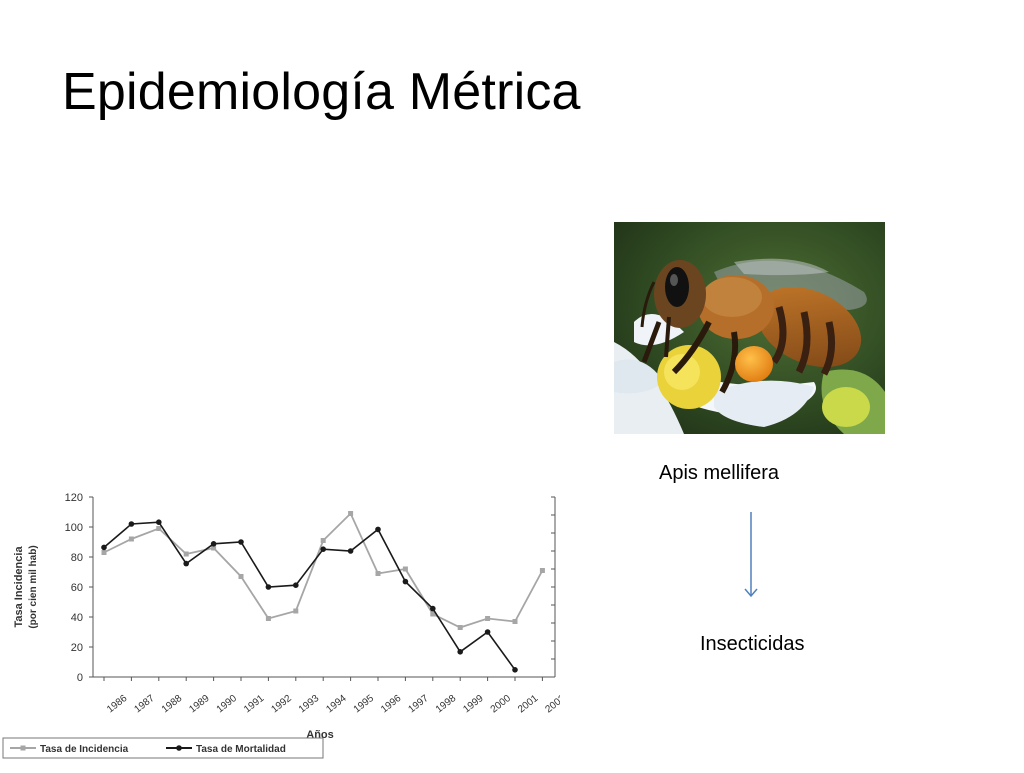 Image resolution: width=1024 pixels, height=773 pixels. I want to click on left-tick-label: 20, so click(77, 648).